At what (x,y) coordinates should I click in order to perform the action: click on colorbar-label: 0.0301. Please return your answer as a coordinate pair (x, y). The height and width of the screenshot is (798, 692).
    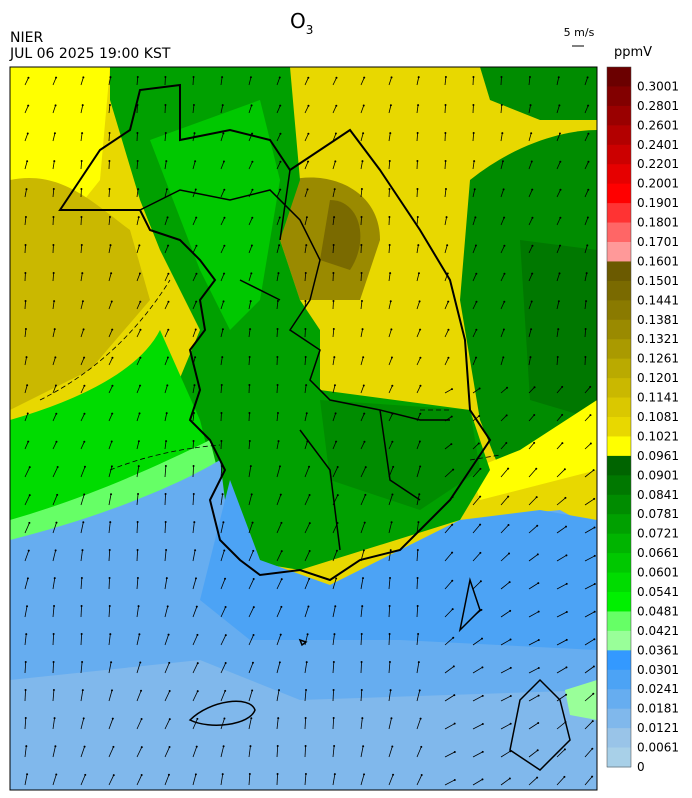
    Looking at the image, I should click on (658, 670).